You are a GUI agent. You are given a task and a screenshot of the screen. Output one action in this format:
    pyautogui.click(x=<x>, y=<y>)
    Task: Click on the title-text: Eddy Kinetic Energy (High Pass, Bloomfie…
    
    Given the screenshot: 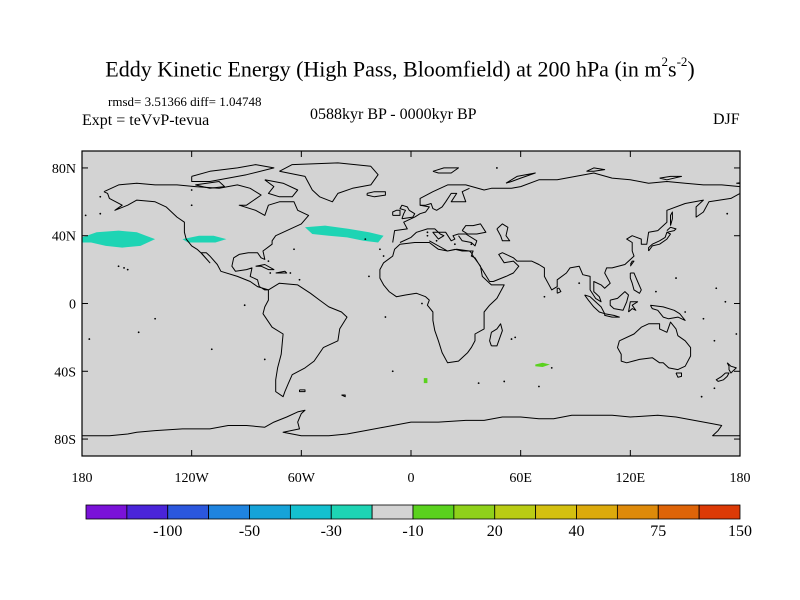 What is the action you would take?
    pyautogui.click(x=383, y=69)
    